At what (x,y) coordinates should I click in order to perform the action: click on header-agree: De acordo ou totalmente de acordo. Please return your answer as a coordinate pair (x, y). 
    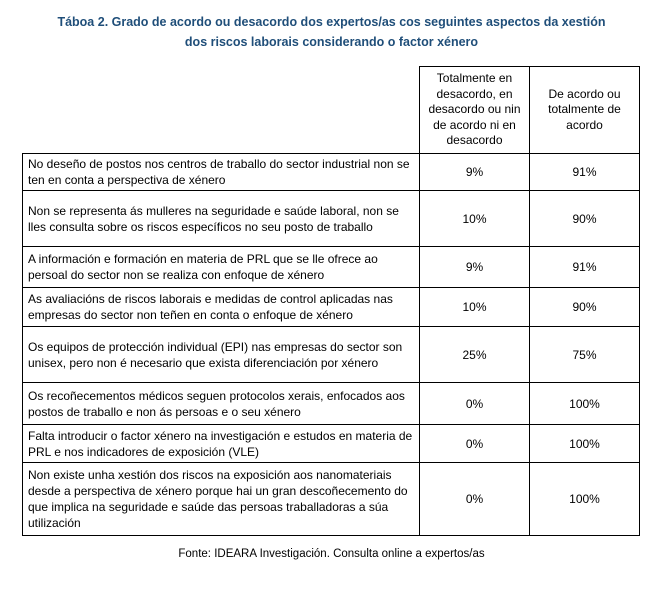
    Looking at the image, I should click on (584, 110).